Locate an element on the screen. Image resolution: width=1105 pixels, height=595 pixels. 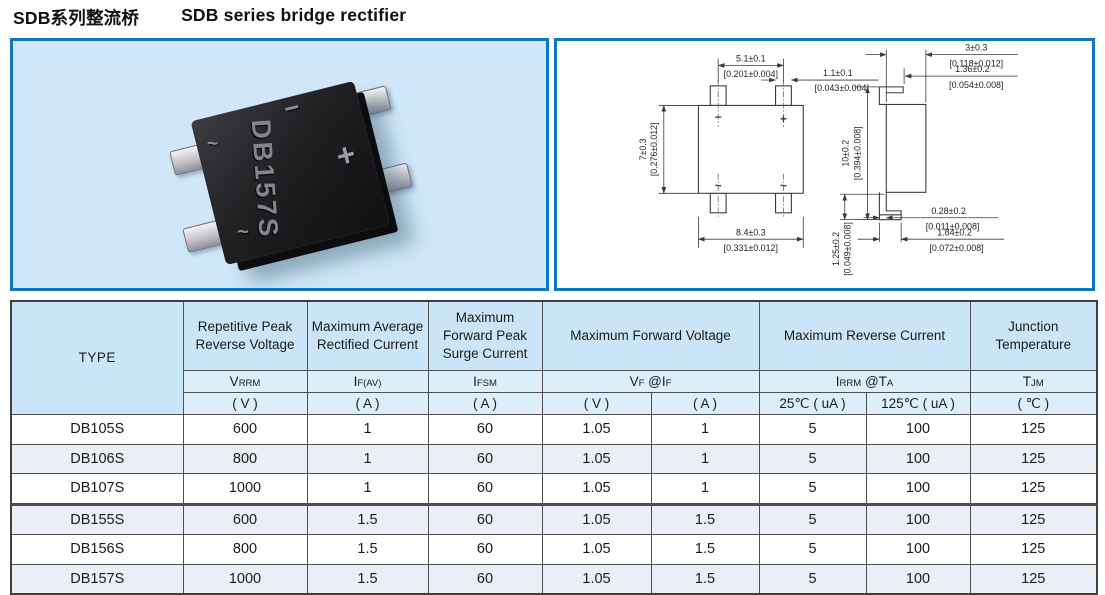
chip-body: DB157S − ~ ~ + is located at coordinates (290, 173).